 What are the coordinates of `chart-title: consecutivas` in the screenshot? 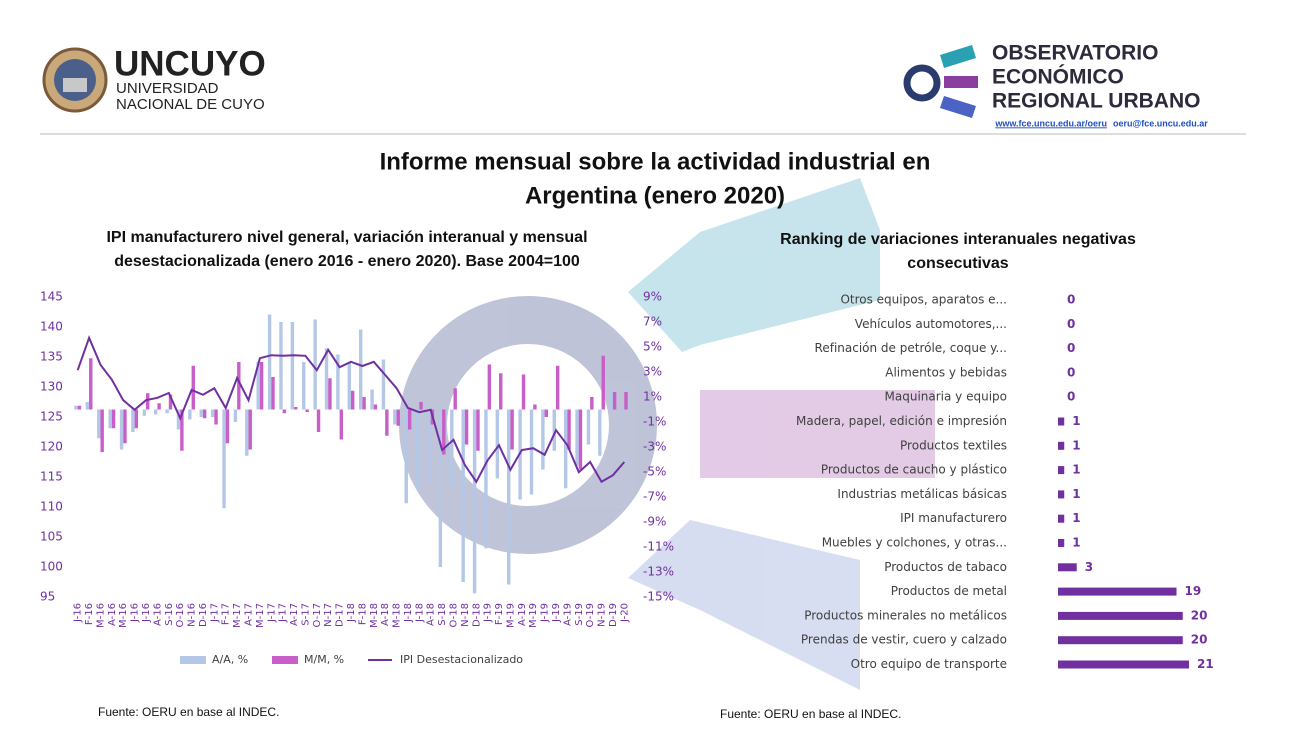 It's located at (957, 263).